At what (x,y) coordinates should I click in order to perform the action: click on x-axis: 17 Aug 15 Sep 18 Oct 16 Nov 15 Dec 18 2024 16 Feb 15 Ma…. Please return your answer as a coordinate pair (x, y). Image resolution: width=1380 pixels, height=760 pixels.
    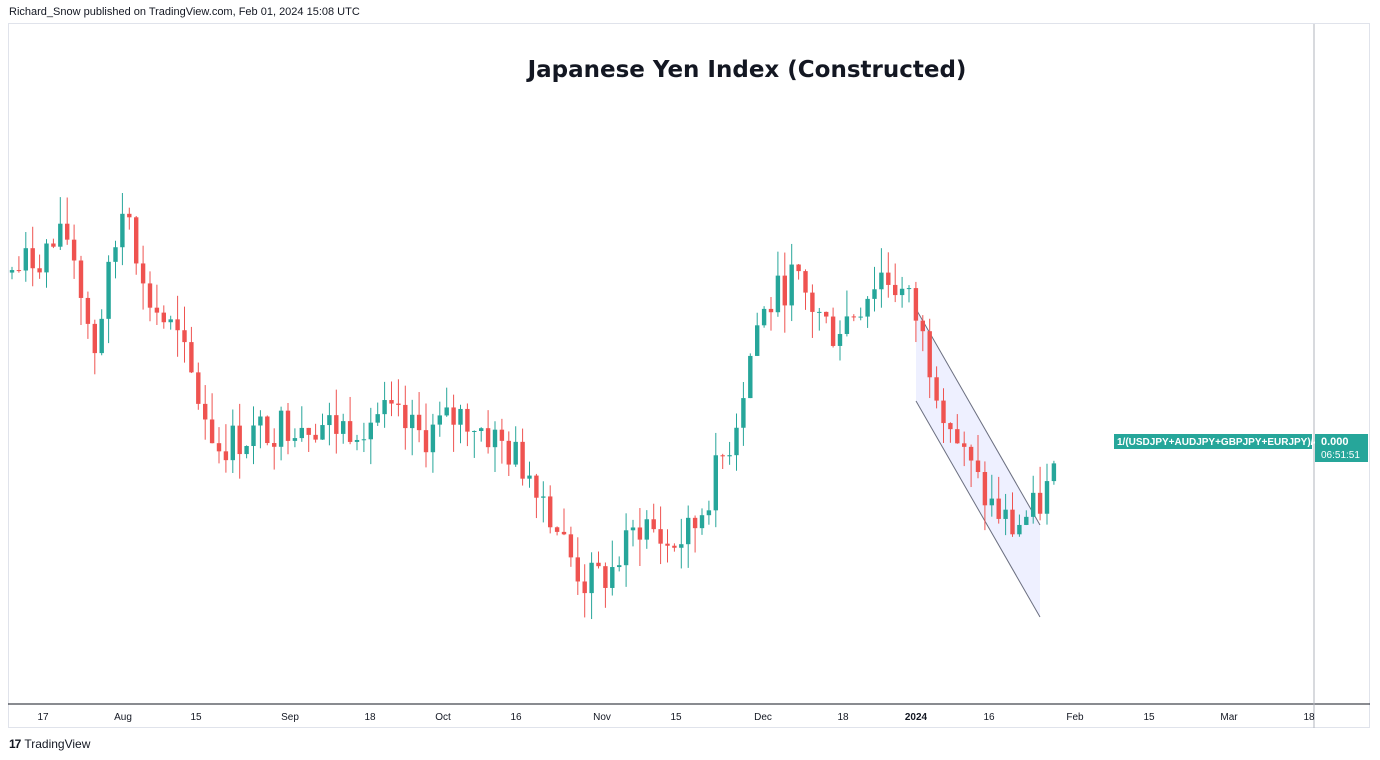
    Looking at the image, I should click on (676, 717).